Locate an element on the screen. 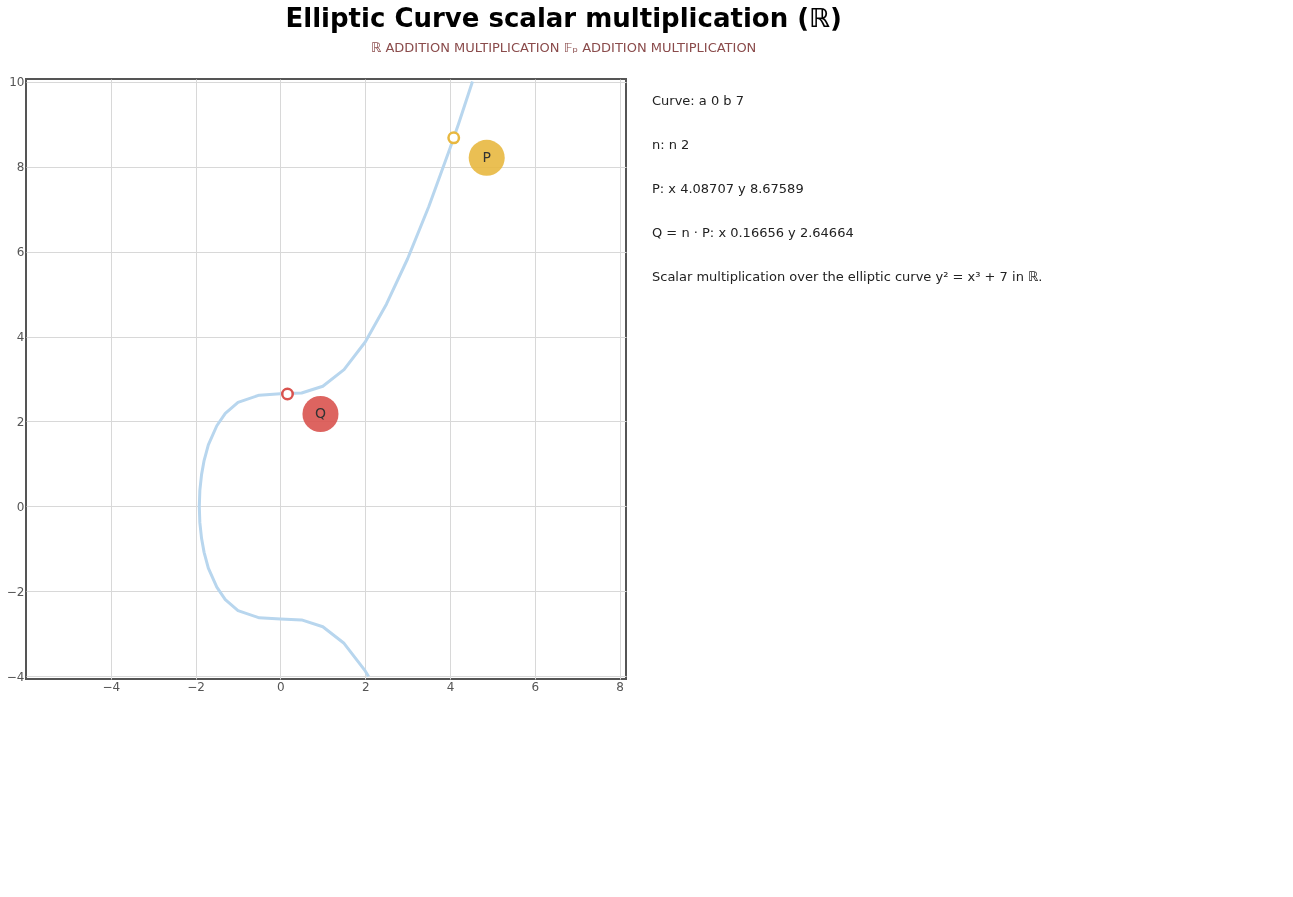 The width and height of the screenshot is (1293, 897). x-tick-label: 6 is located at coordinates (535, 686).